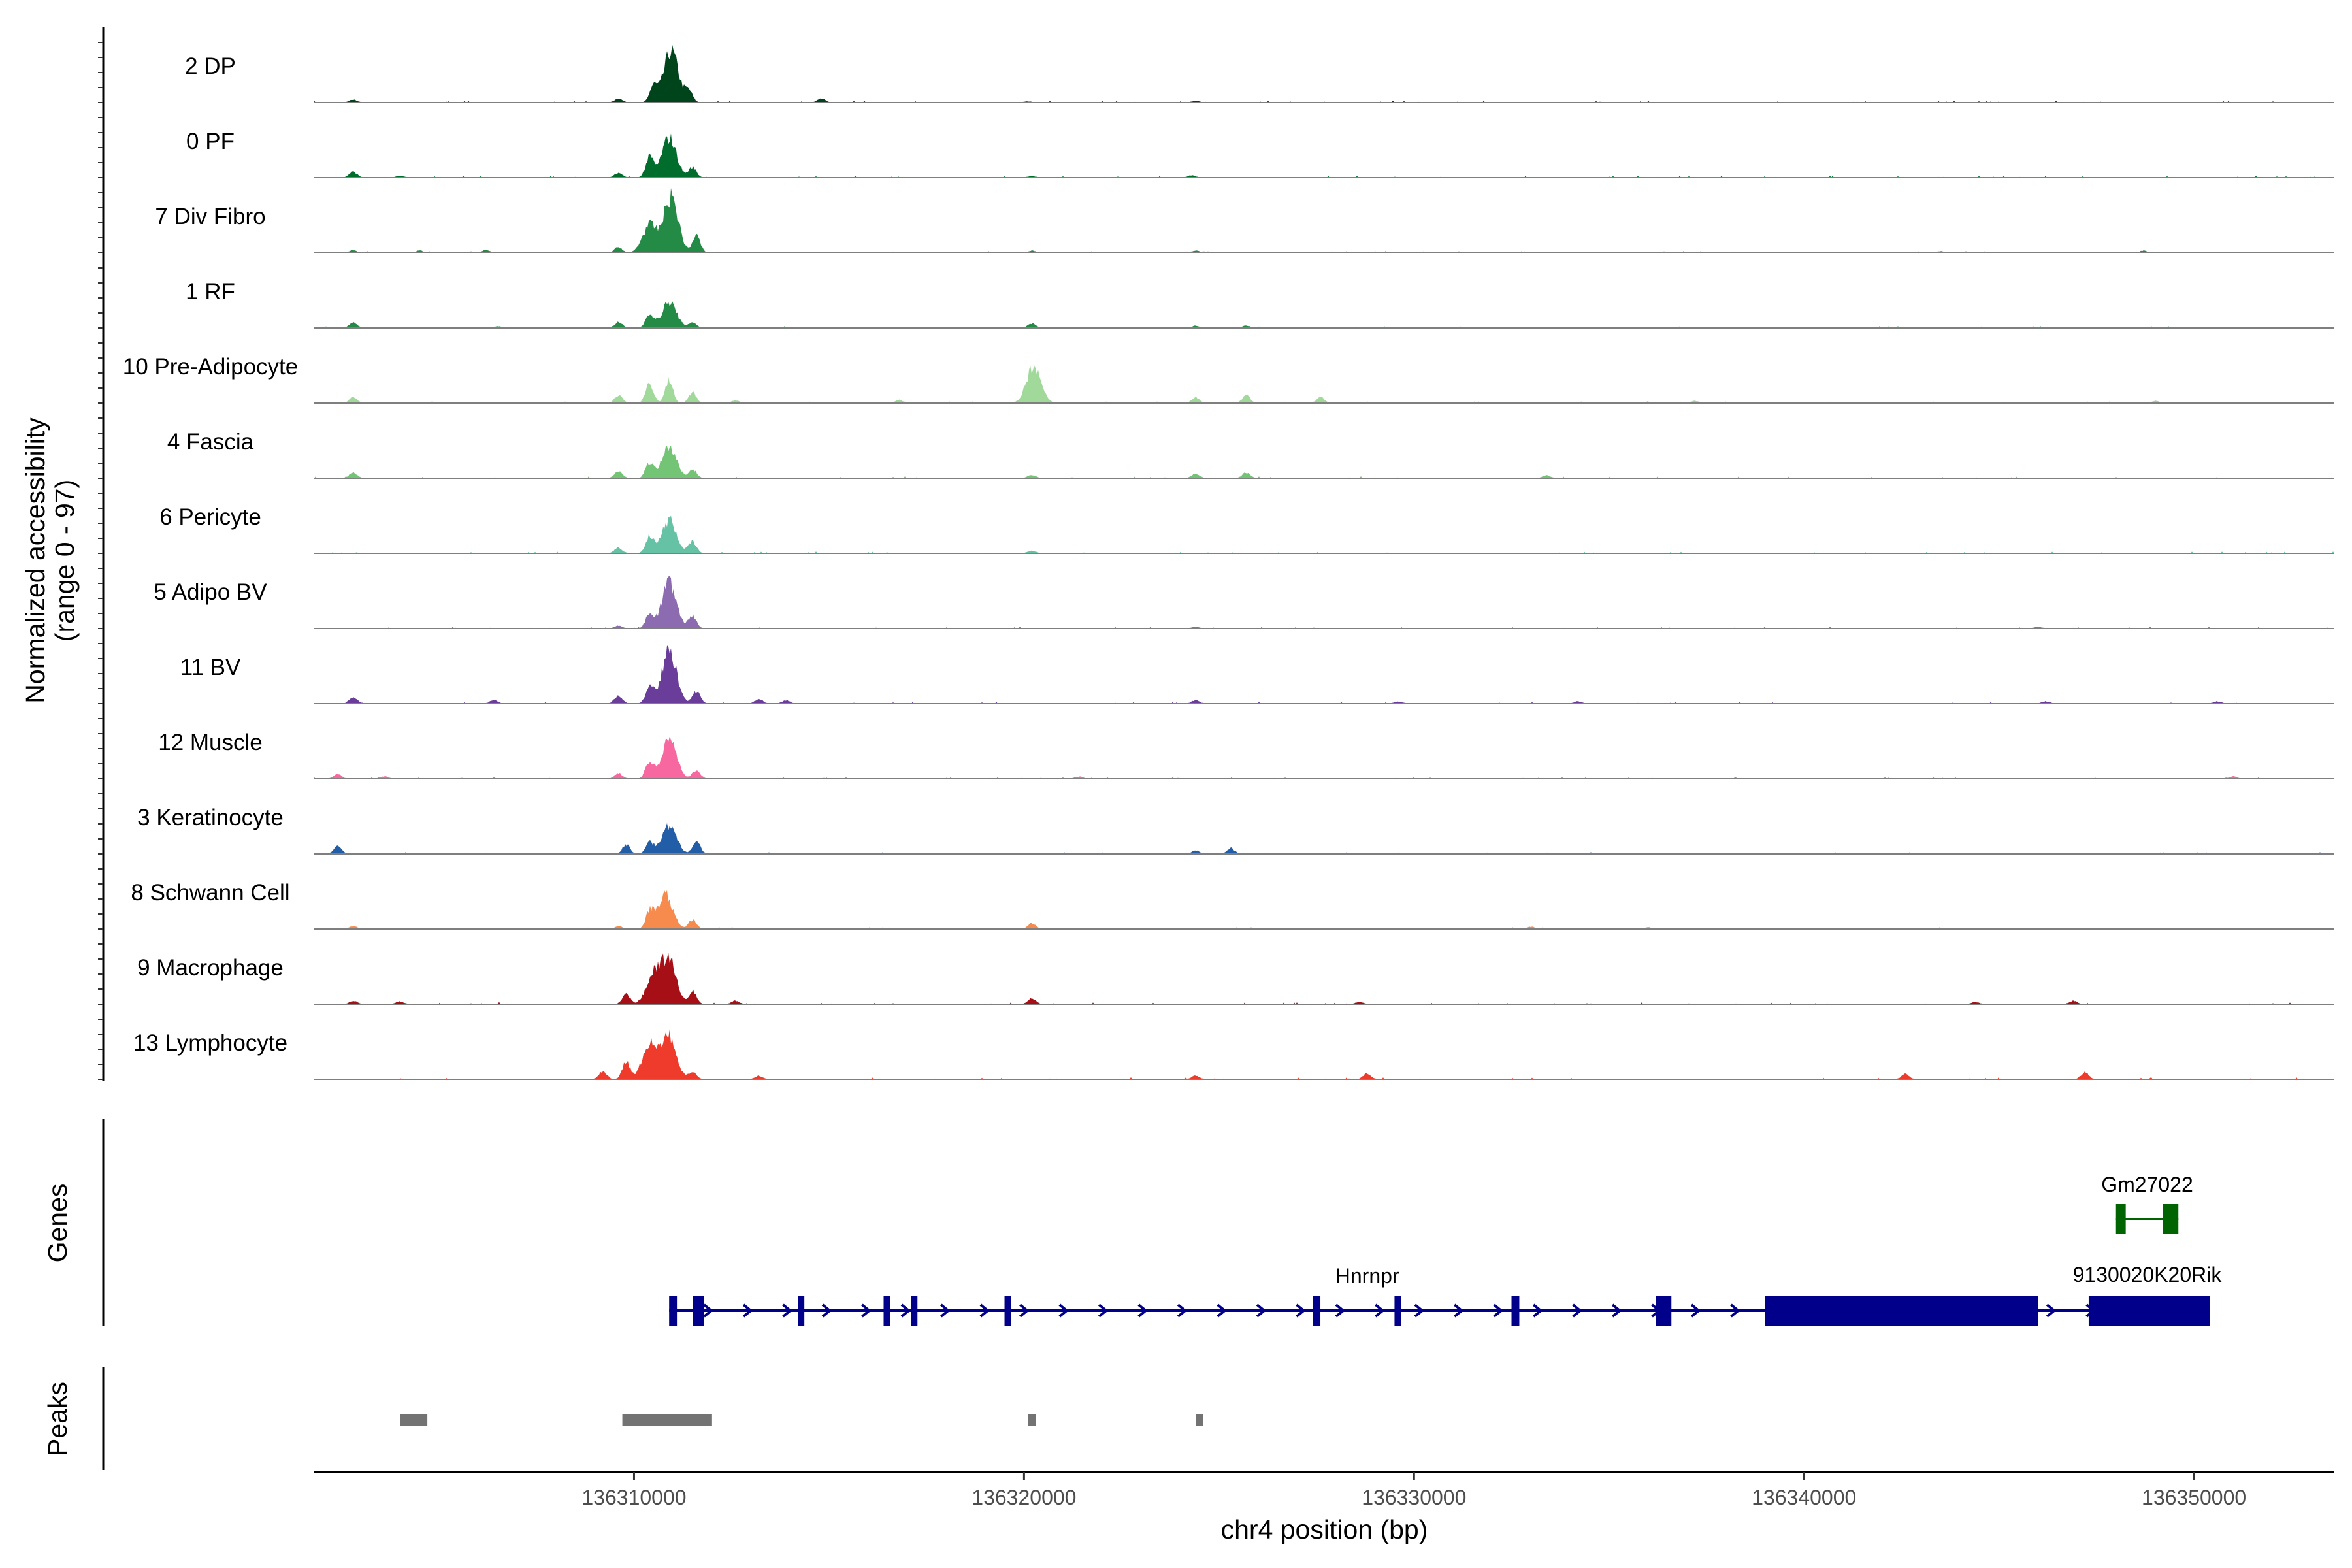 The image size is (2352, 1568). What do you see at coordinates (210, 817) in the screenshot?
I see `track-label: 3 Keratinocyte` at bounding box center [210, 817].